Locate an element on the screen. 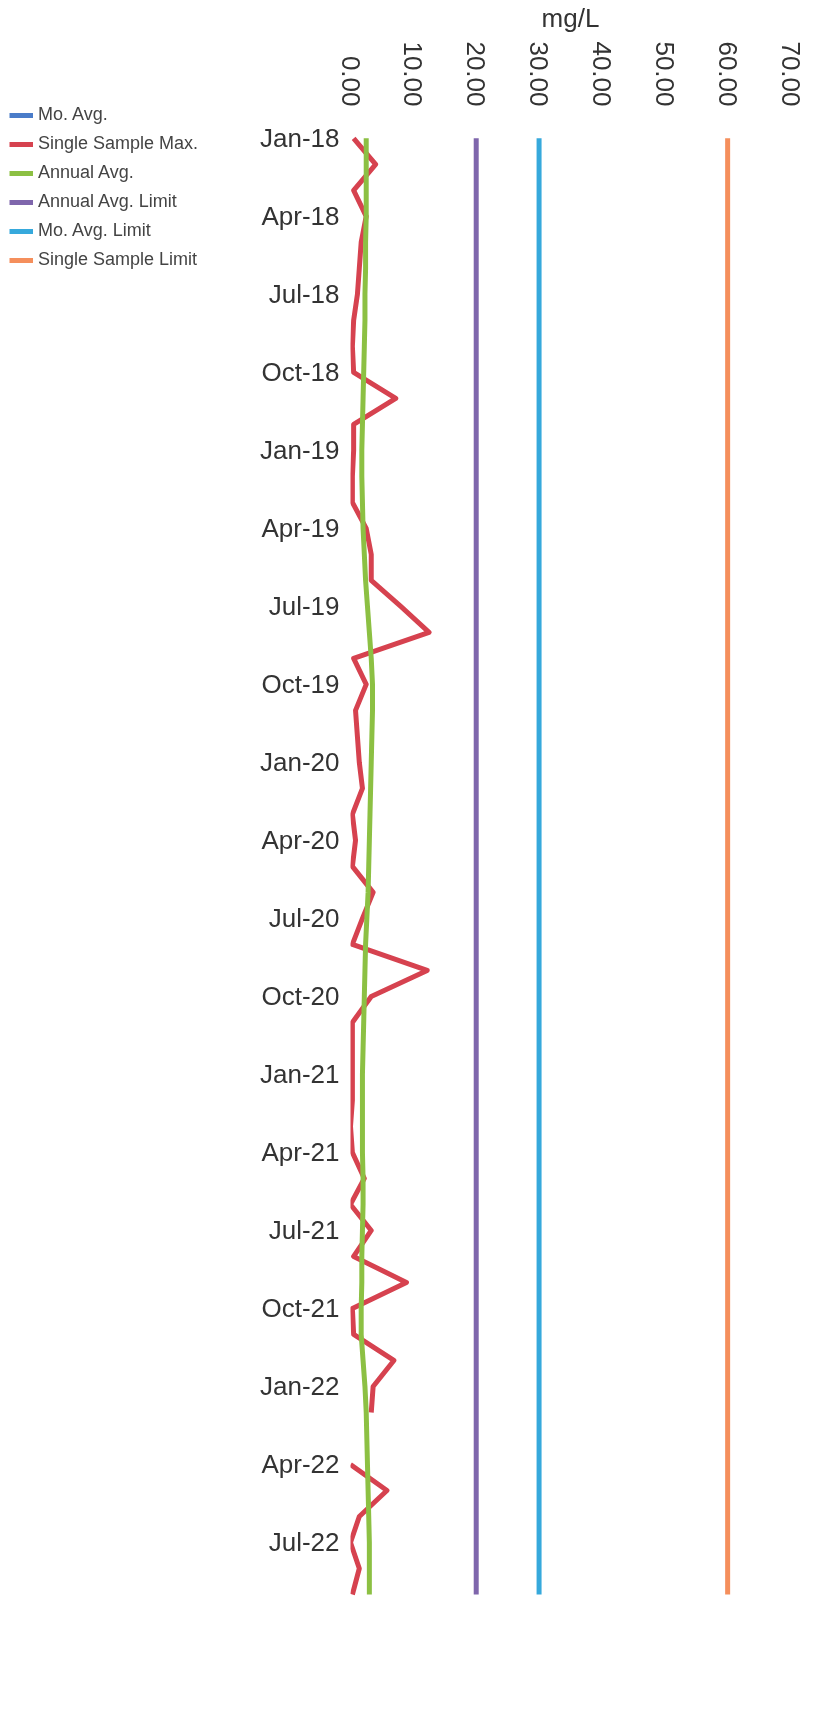  legend-label: Annual Avg. Limit is located at coordinates (107, 201).